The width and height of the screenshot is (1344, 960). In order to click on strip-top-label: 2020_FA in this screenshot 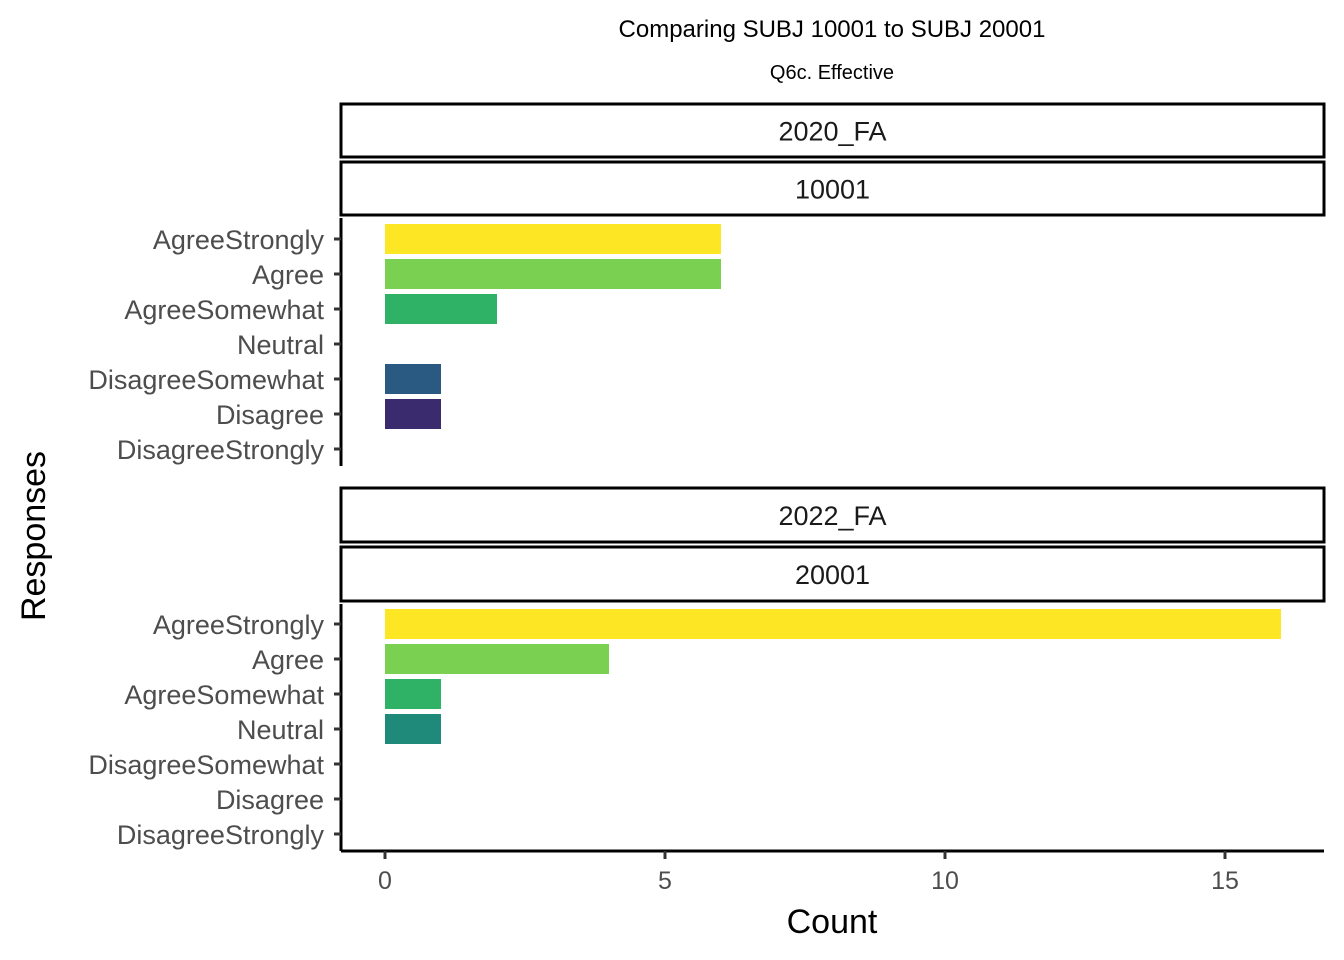, I will do `click(832, 132)`.